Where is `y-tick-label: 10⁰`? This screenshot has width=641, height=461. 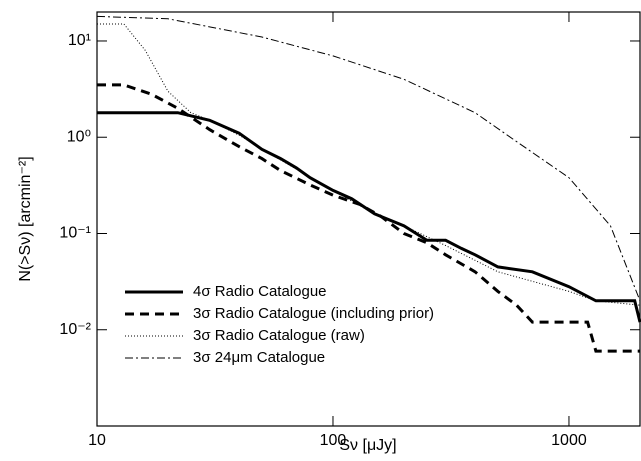 y-tick-label: 10⁰ is located at coordinates (79, 136).